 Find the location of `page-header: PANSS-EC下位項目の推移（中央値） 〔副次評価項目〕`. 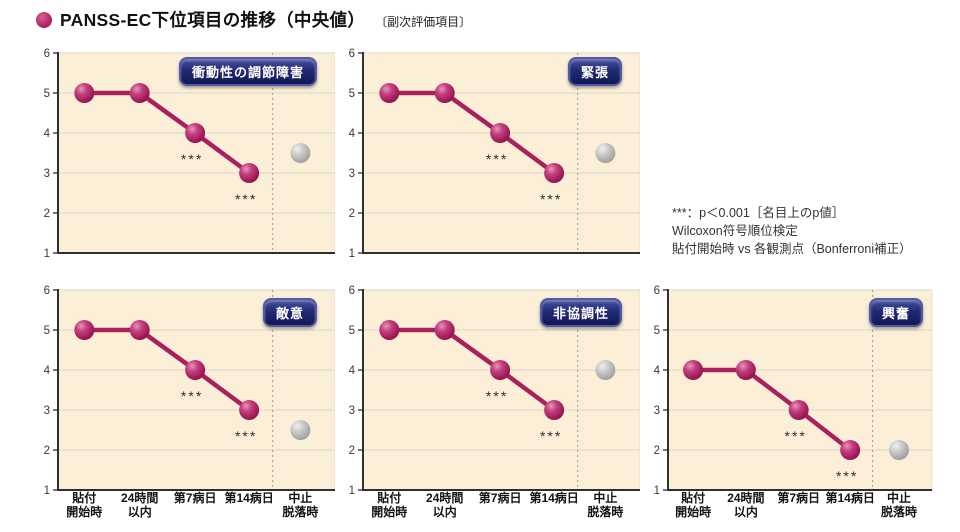

page-header: PANSS-EC下位項目の推移（中央値） 〔副次評価項目〕 is located at coordinates (253, 19).